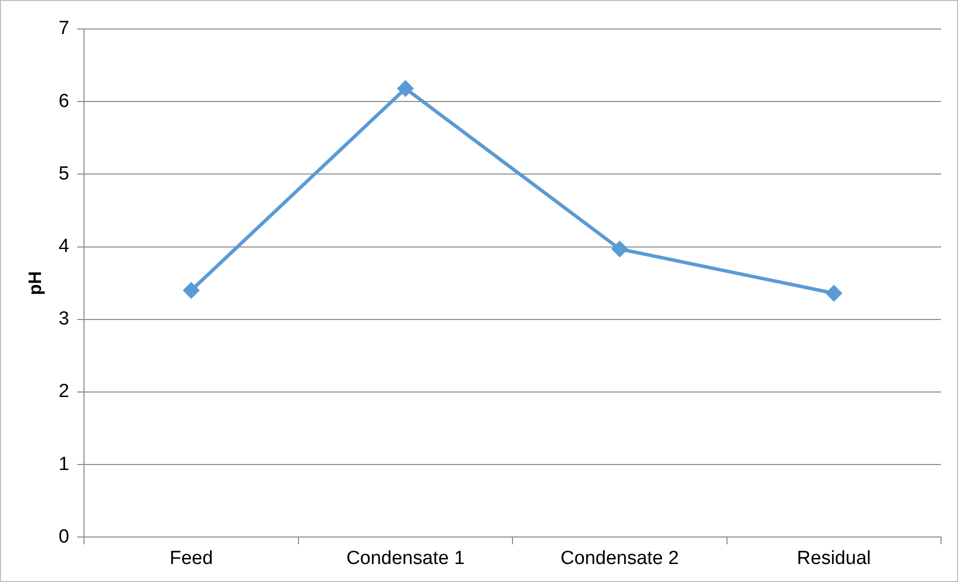 The image size is (958, 582). Describe the element at coordinates (405, 558) in the screenshot. I see `x-tick-label: Condensate 1` at that location.